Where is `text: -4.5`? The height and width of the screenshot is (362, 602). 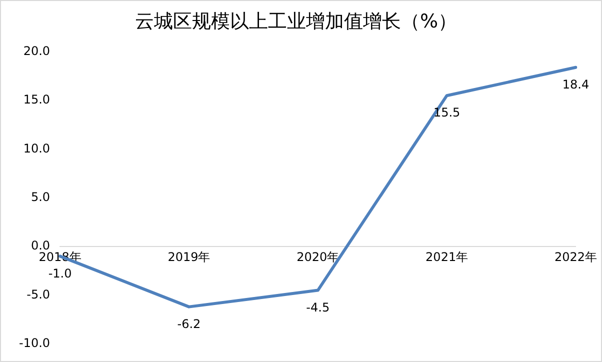
text: -4.5 is located at coordinates (318, 307).